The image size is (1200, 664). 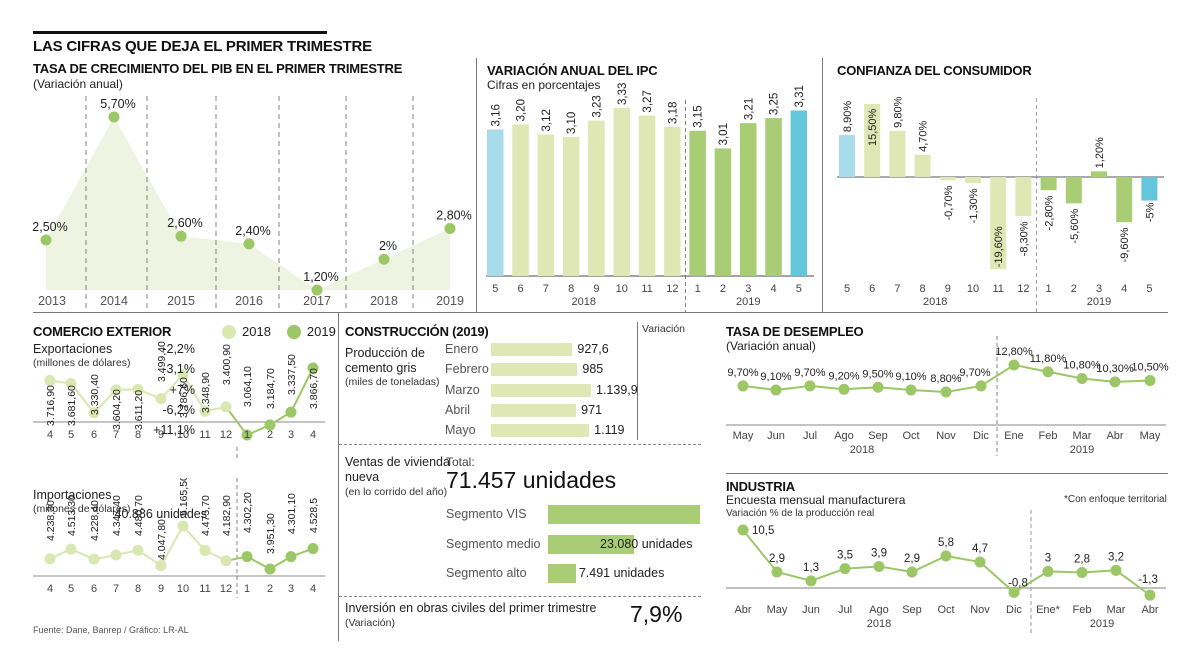 What do you see at coordinates (873, 127) in the screenshot?
I see `confianza-value-label: 15,50%` at bounding box center [873, 127].